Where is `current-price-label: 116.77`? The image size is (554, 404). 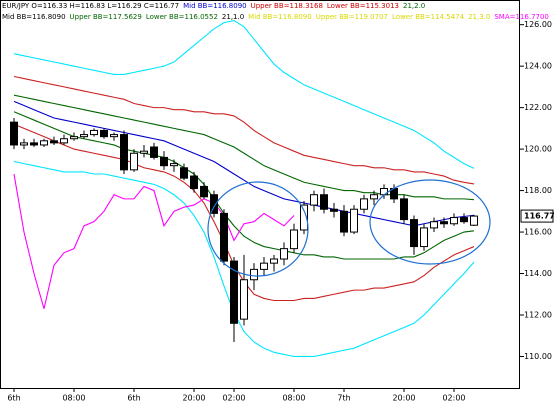 current-price-label: 116.77 is located at coordinates (539, 216).